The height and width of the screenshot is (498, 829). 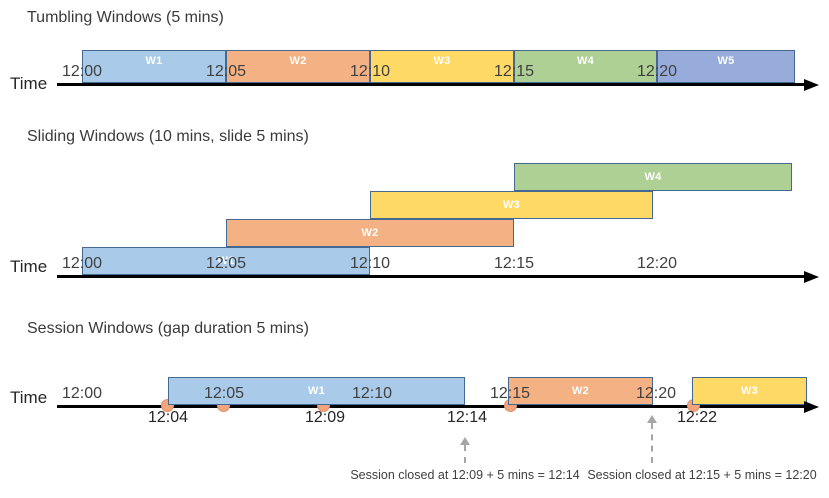 What do you see at coordinates (465, 475) in the screenshot?
I see `session-close-annotation: Session closed at 12:09 + 5 mins = 12:14` at bounding box center [465, 475].